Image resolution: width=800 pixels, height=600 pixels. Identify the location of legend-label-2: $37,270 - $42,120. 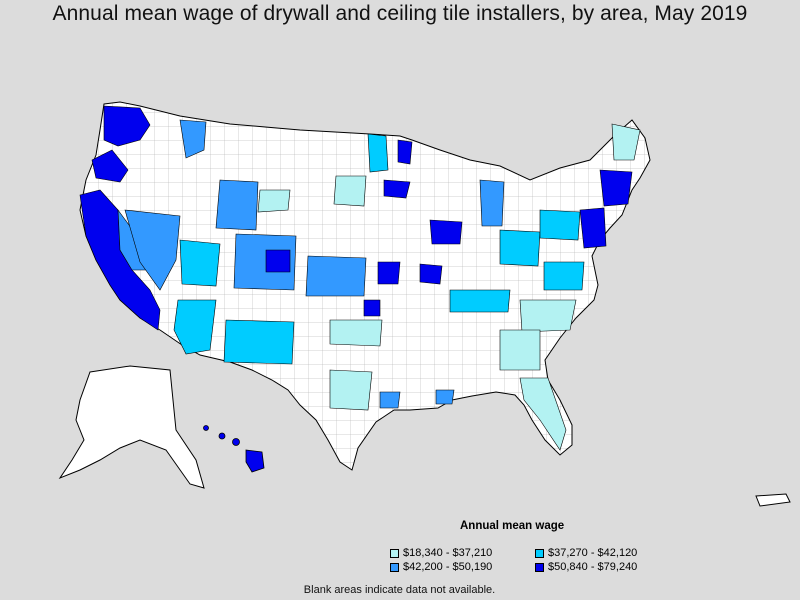
(593, 553).